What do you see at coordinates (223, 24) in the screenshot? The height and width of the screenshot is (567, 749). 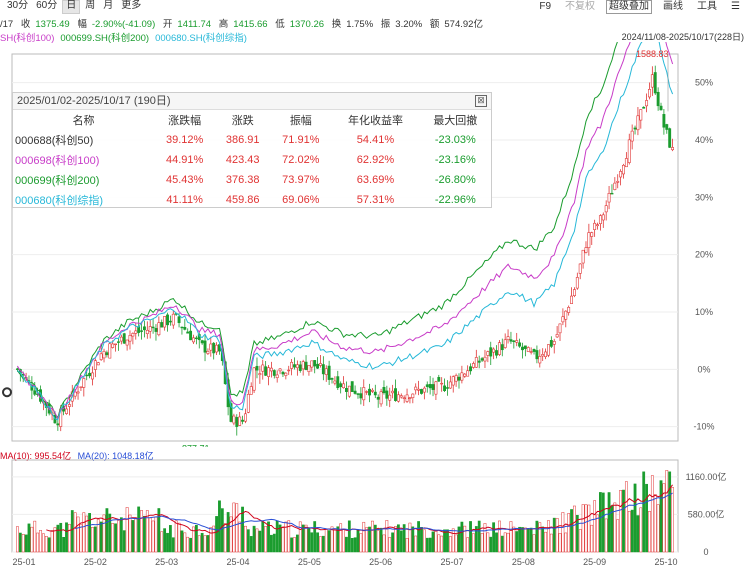 I see `quote-high-label: 高` at bounding box center [223, 24].